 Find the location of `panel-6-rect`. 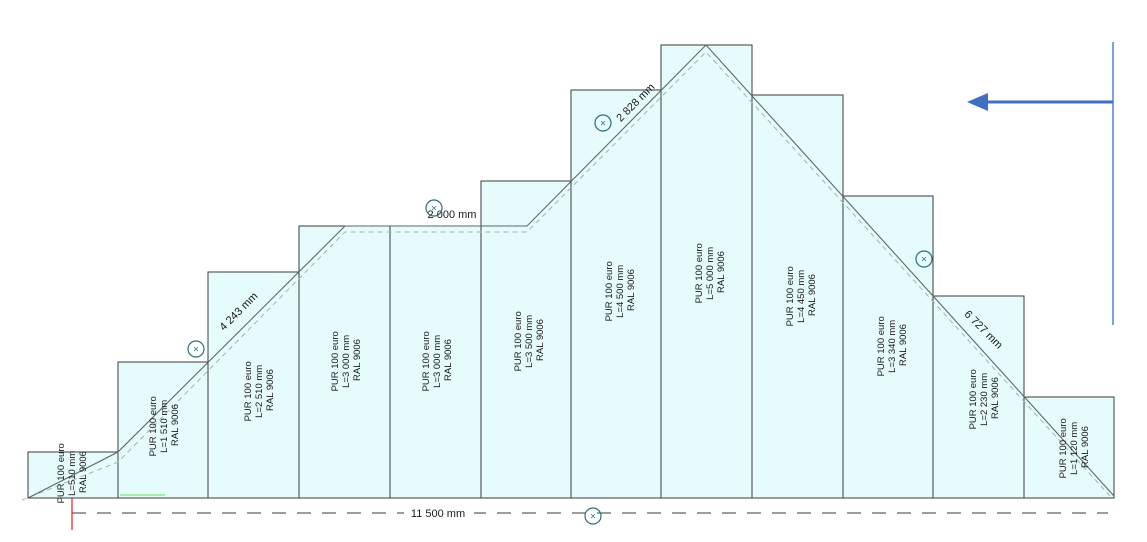

panel-6-rect is located at coordinates (526, 339).